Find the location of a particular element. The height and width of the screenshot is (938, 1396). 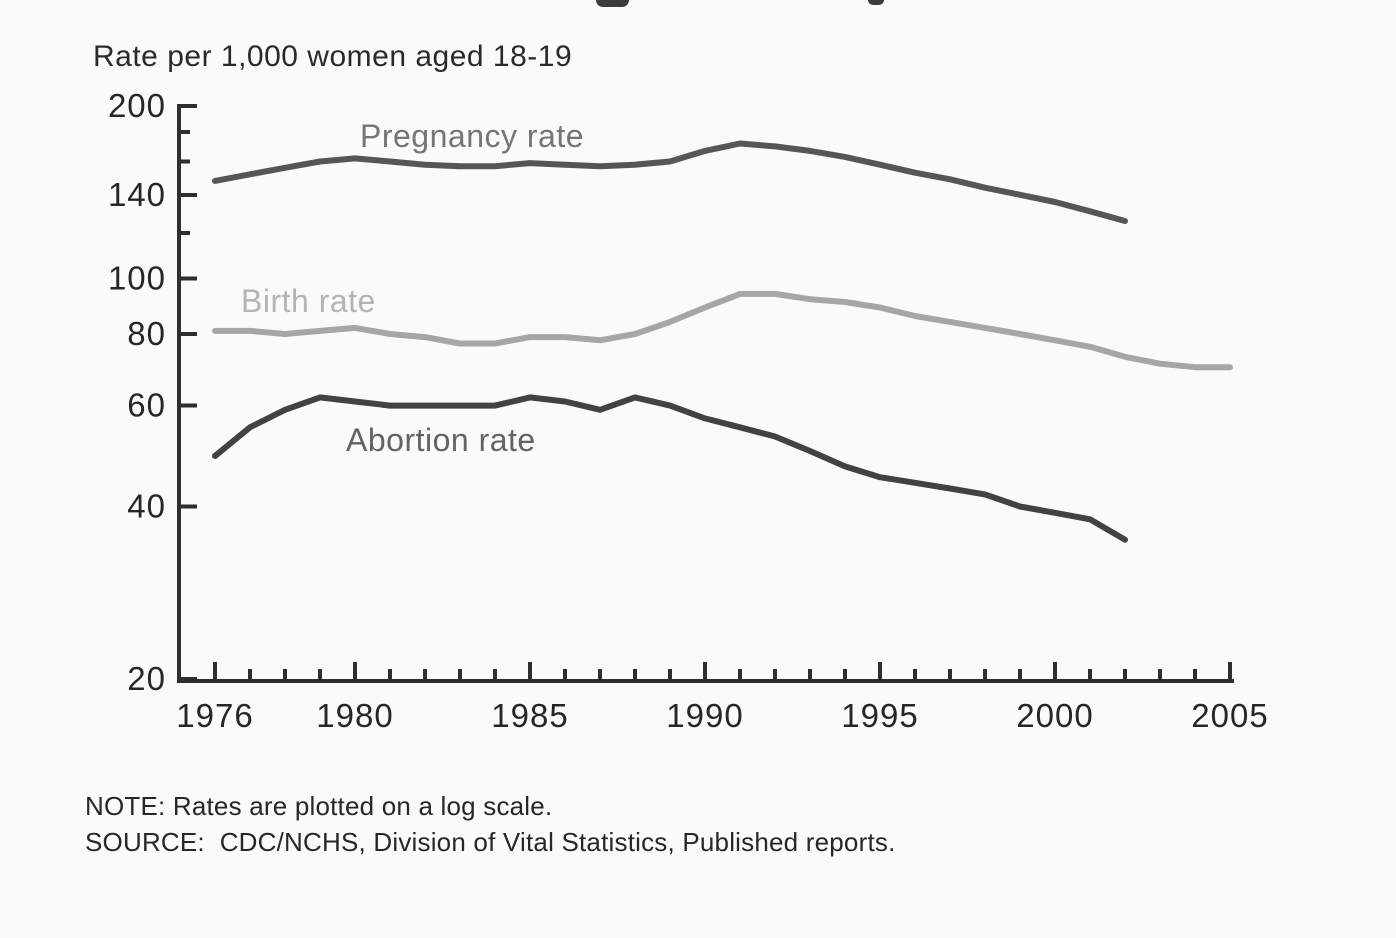

x-axis-labels: 1976 1980 1985 1990 1995 2000 2005 is located at coordinates (722, 715).